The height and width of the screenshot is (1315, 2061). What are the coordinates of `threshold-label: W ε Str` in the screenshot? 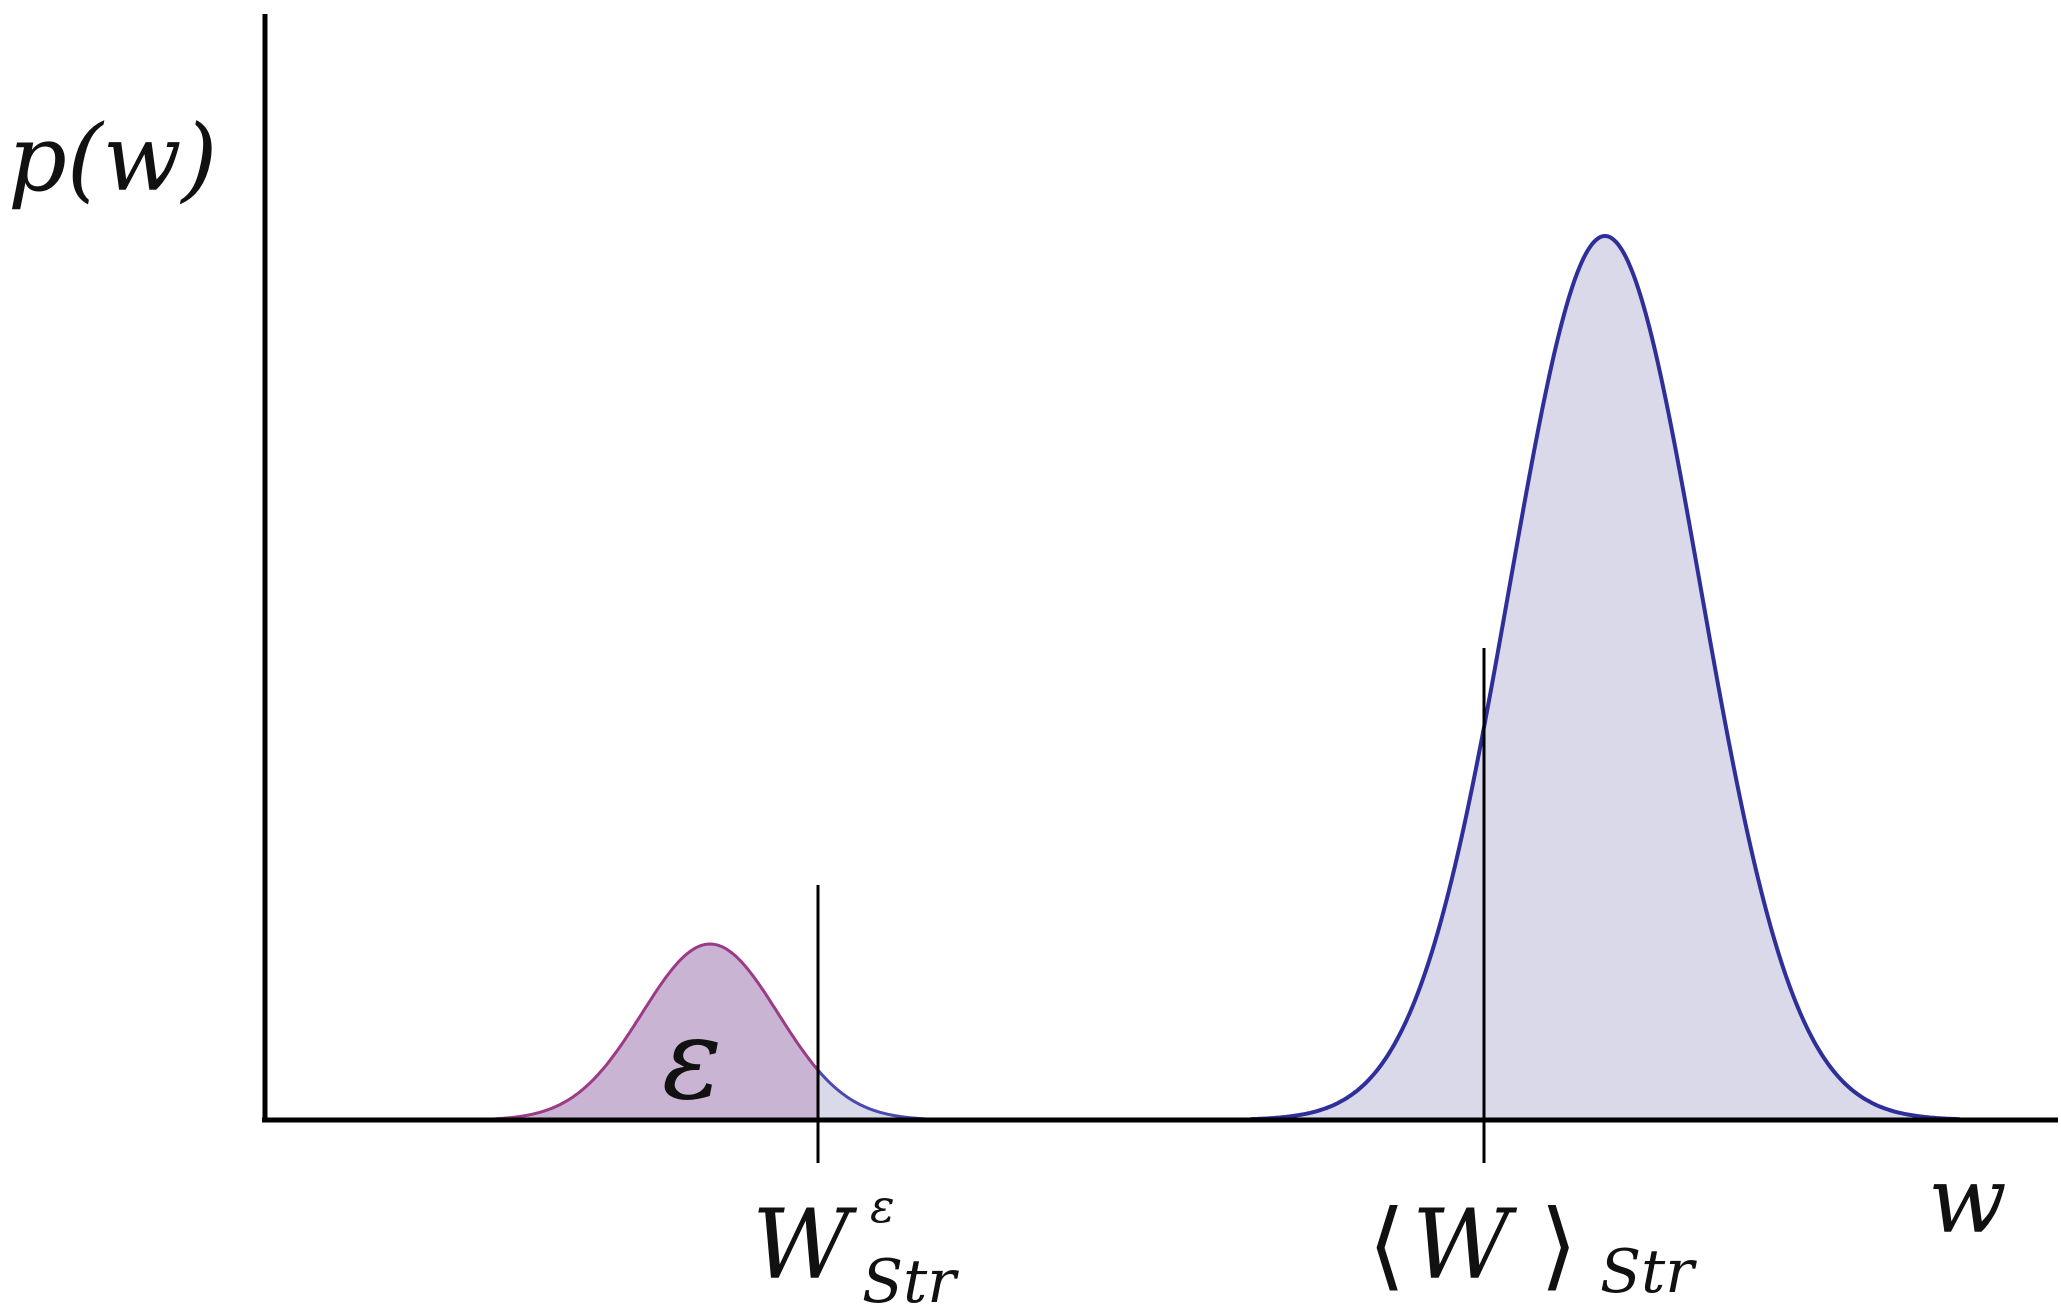 It's located at (855, 1247).